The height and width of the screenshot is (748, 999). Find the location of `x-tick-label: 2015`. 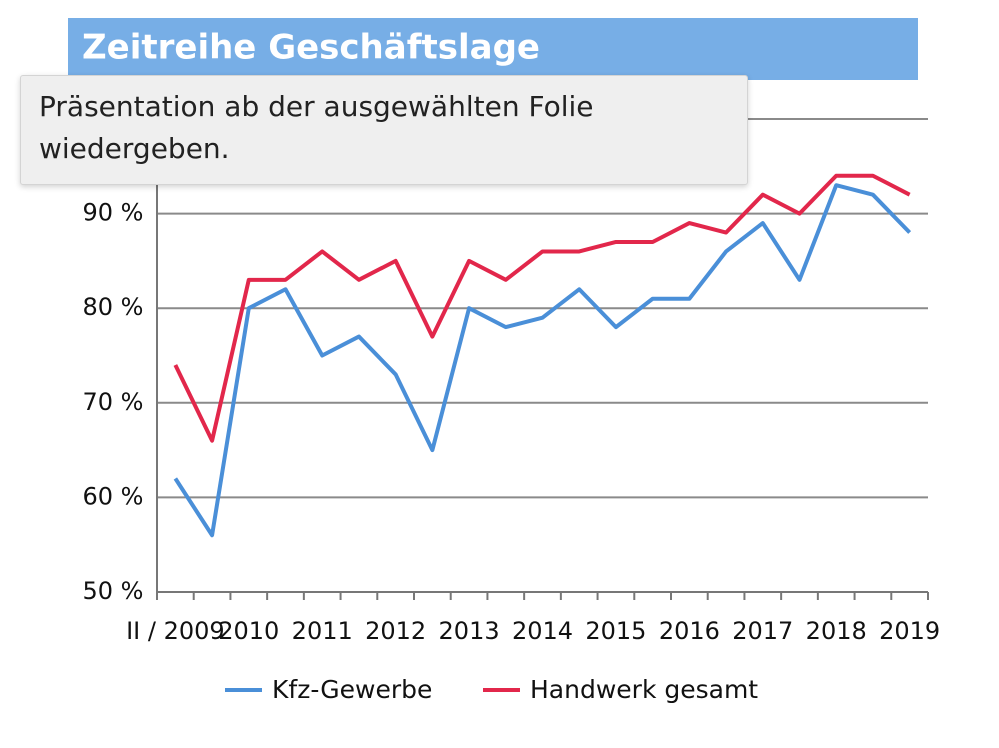

x-tick-label: 2015 is located at coordinates (615, 631).